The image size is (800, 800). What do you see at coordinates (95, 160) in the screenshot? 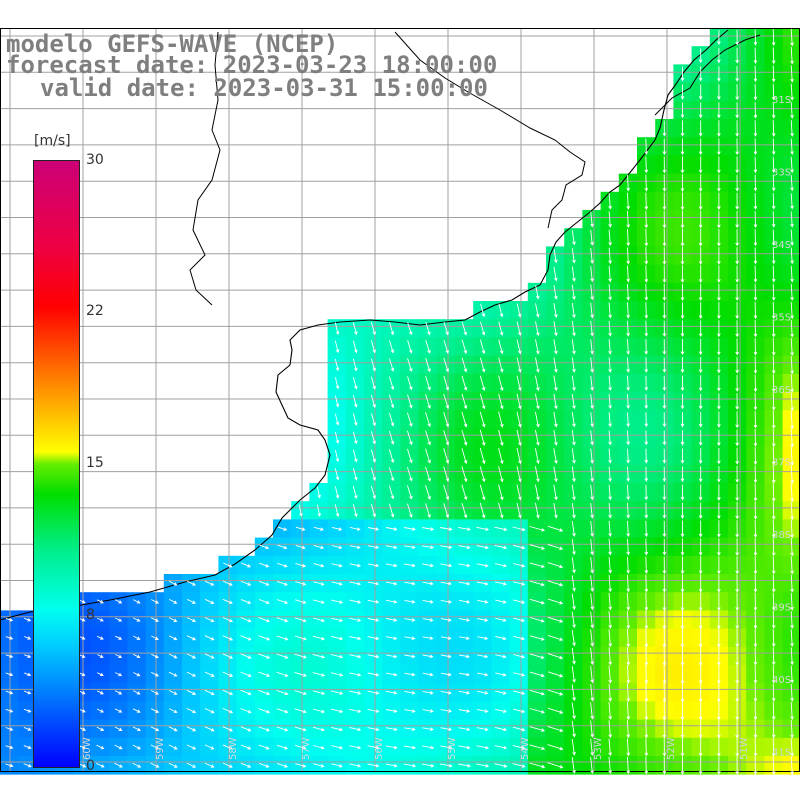
I see `colorbar-tick: 30` at bounding box center [95, 160].